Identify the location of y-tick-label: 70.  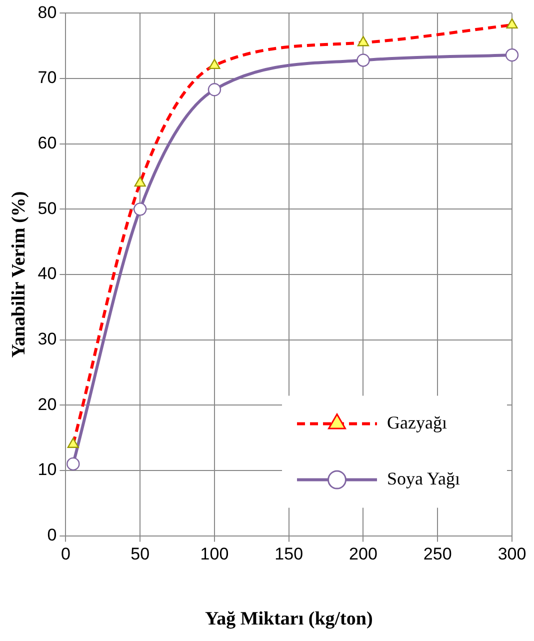
(47, 78).